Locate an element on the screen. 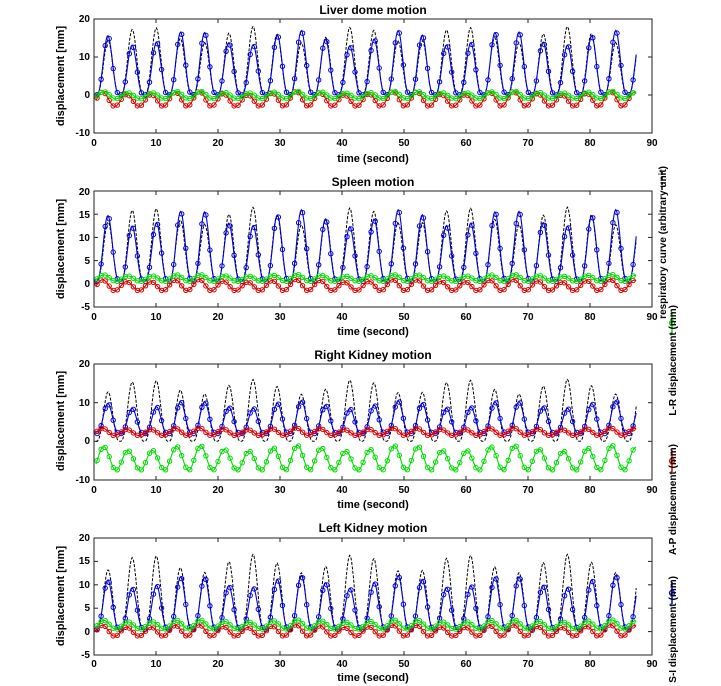  series-lr is located at coordinates (365, 95).